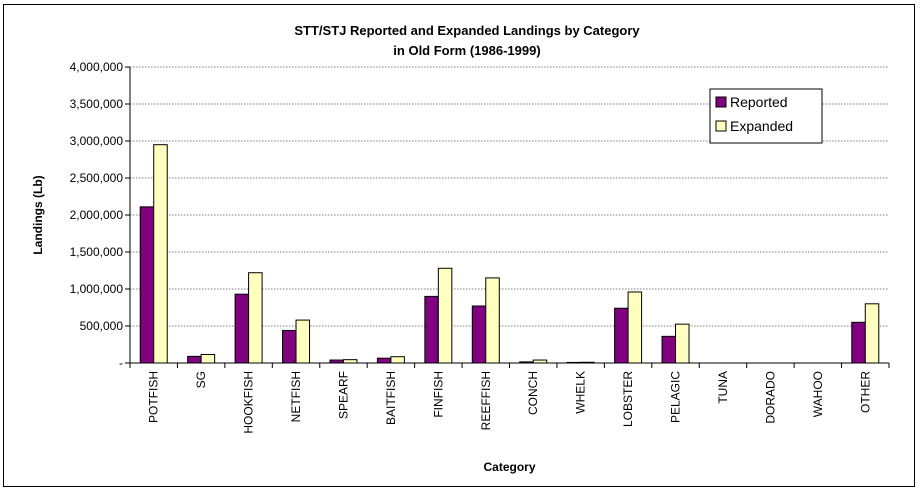 The height and width of the screenshot is (491, 920). I want to click on x-tick-label: SG, so click(201, 379).